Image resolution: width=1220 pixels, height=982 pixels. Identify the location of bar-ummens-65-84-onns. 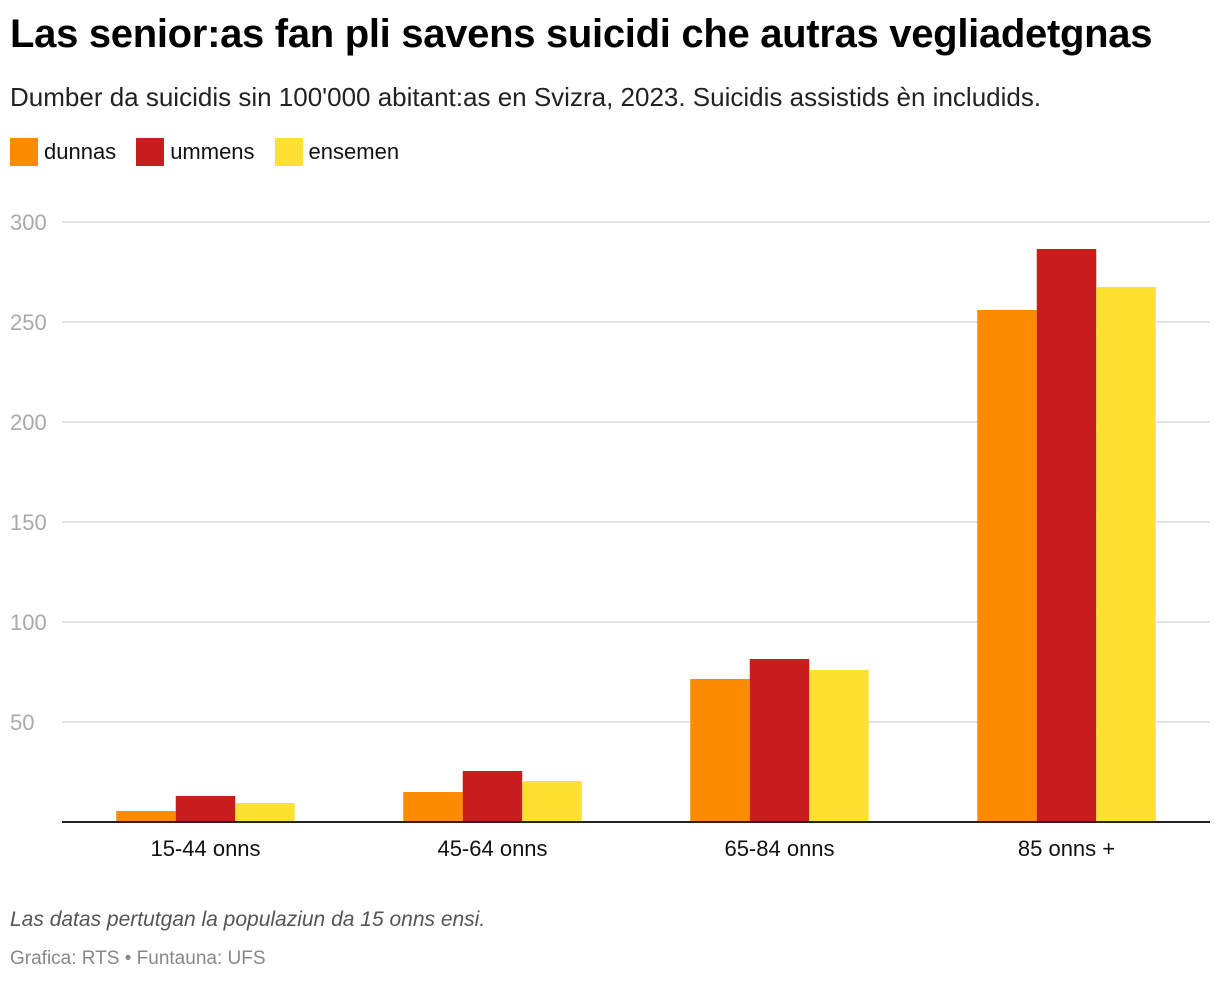
(779, 740).